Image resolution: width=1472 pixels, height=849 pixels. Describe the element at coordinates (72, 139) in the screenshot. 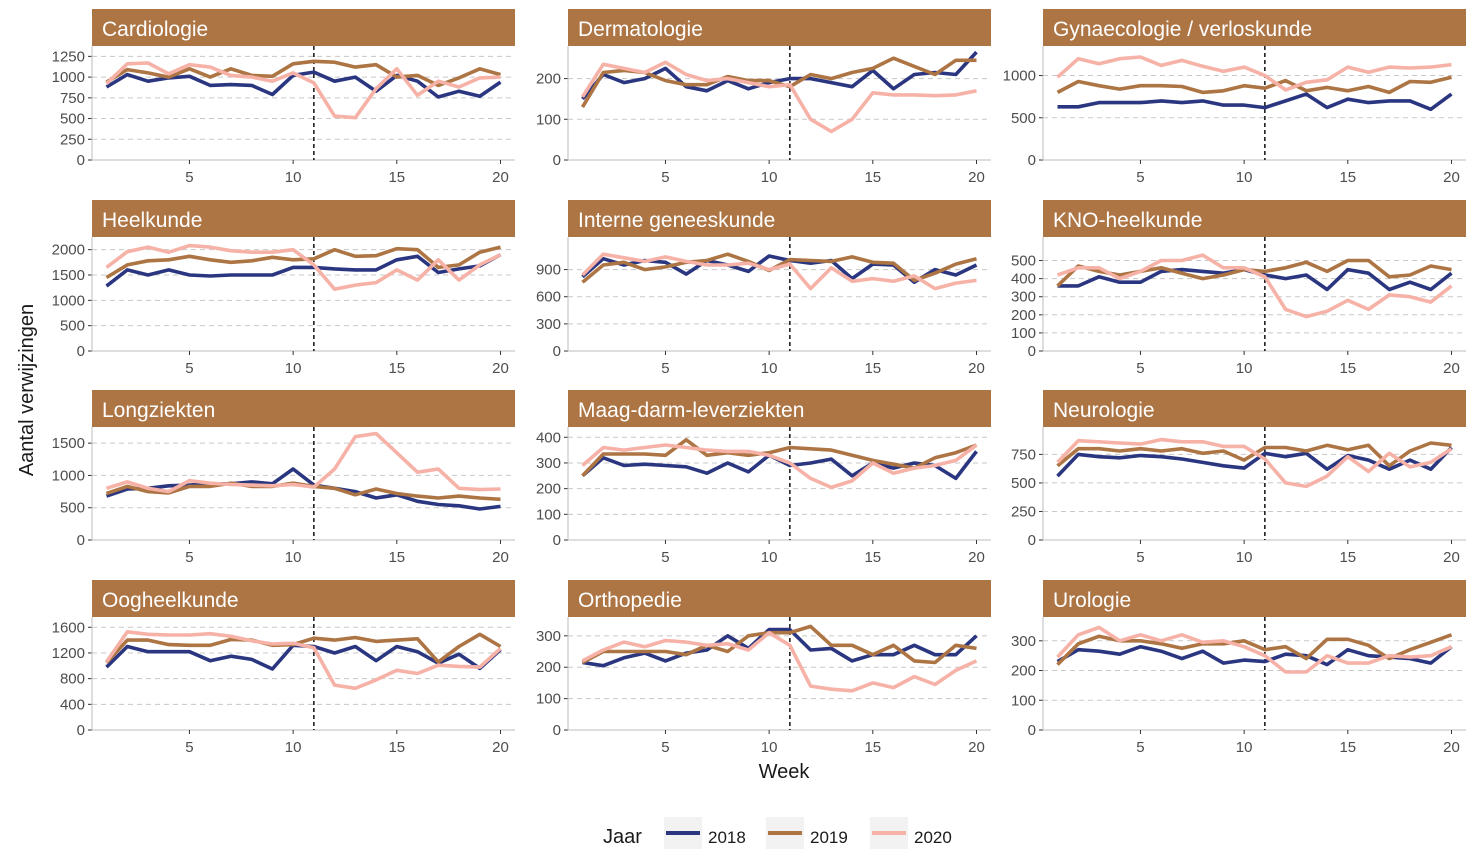

I see `y-tick-label: 250` at that location.